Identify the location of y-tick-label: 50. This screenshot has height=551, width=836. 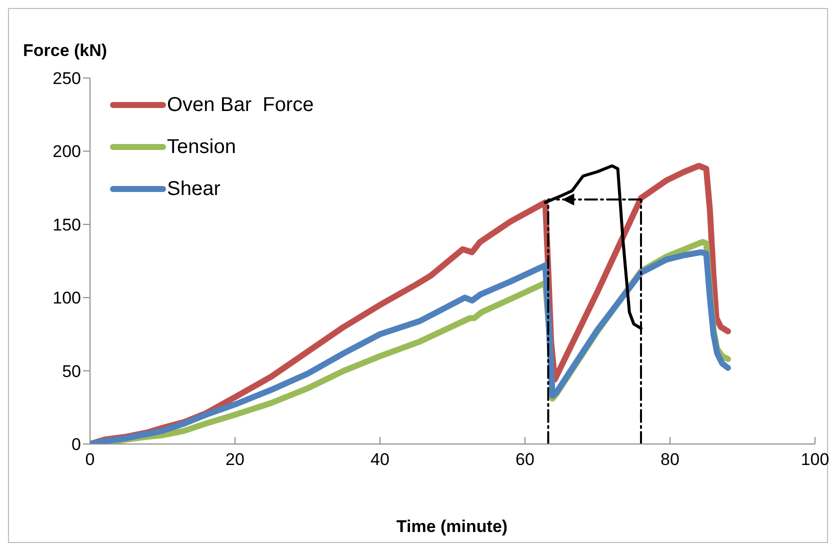
(71, 371).